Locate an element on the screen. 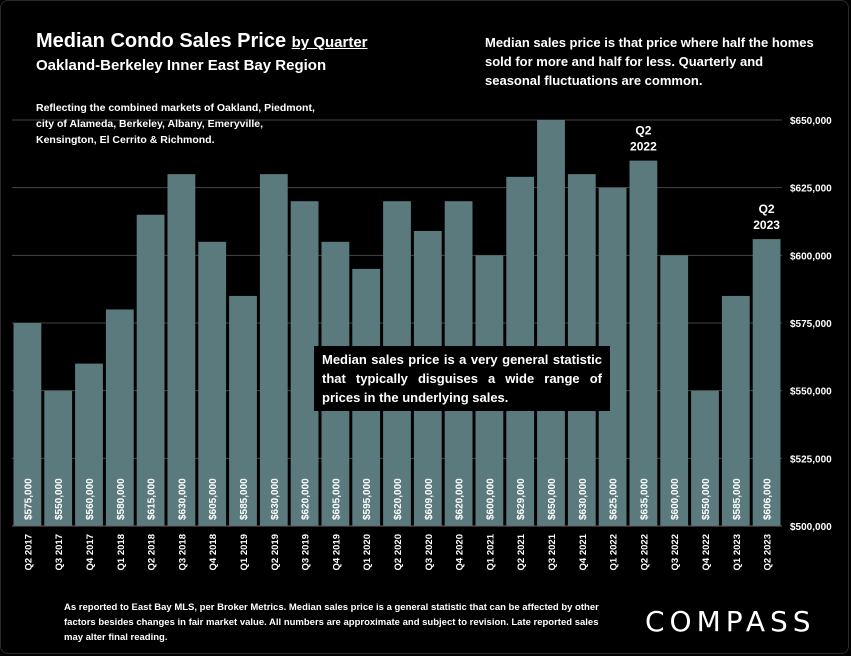 The width and height of the screenshot is (851, 656). x-tick-label: Q1 2020 is located at coordinates (367, 552).